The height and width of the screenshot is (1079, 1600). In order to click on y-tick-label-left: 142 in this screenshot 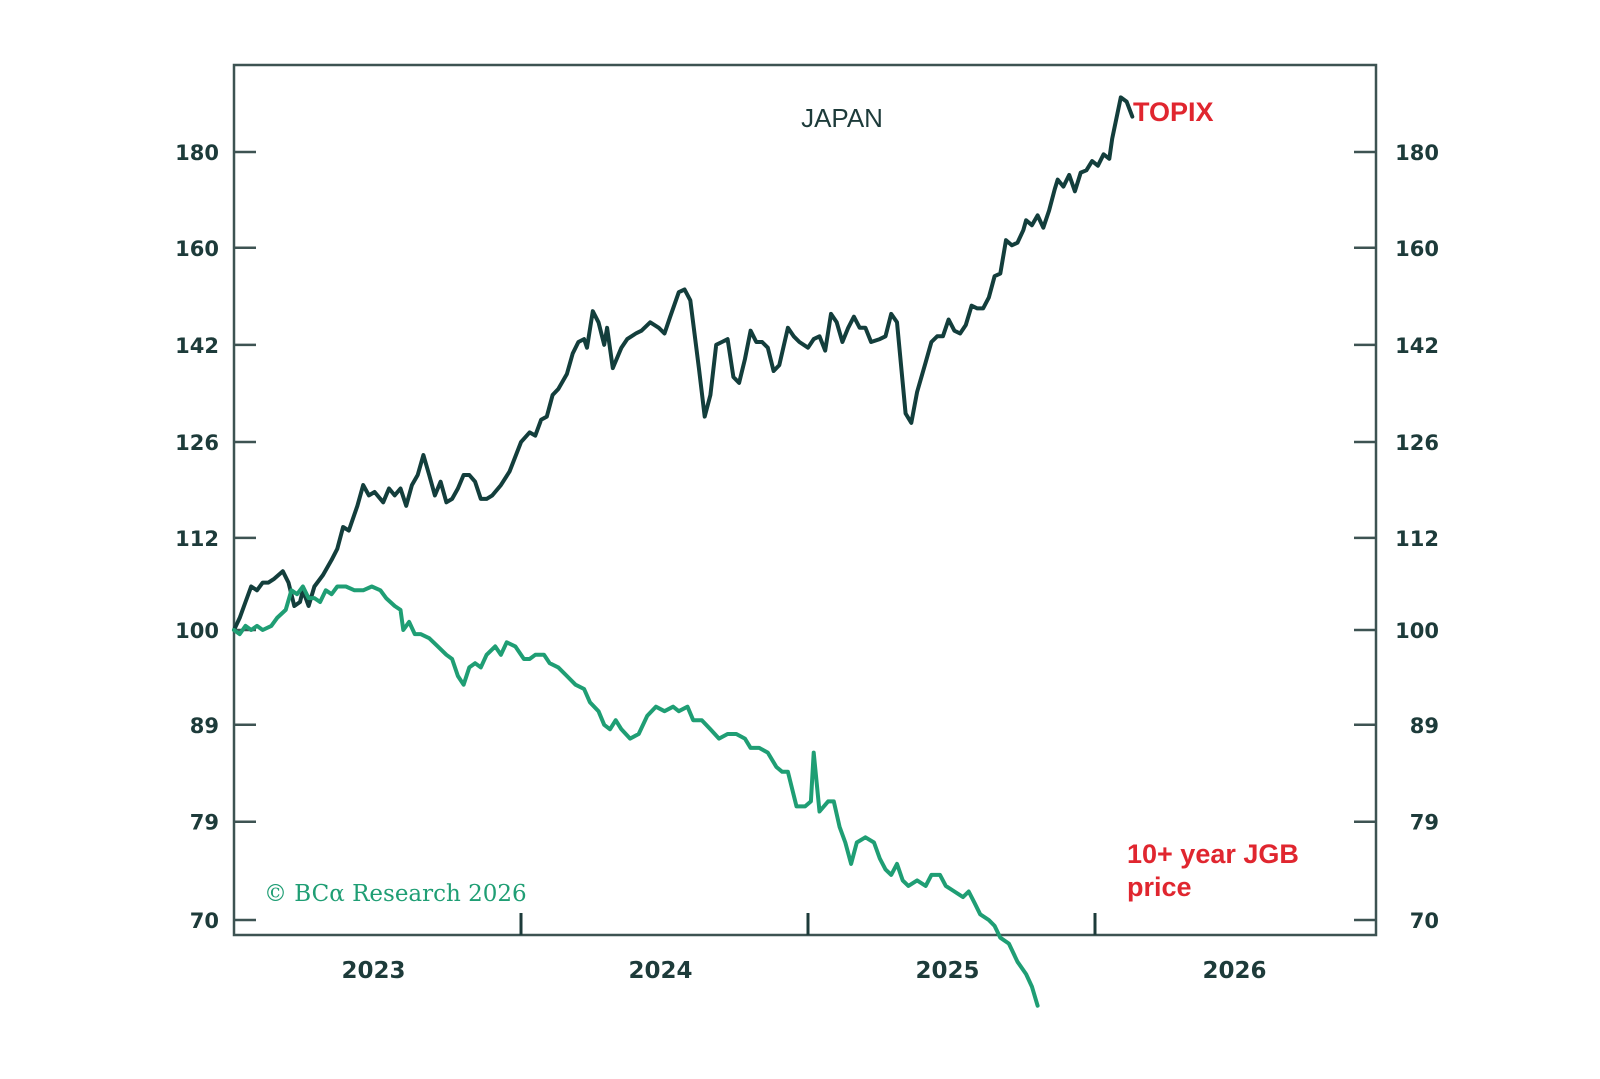, I will do `click(197, 346)`.